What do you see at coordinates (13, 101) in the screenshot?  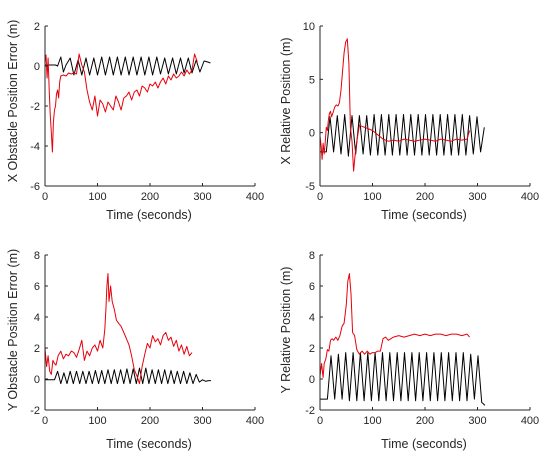 I see `y-axis-label: X Obstacle Position Error (m)` at bounding box center [13, 101].